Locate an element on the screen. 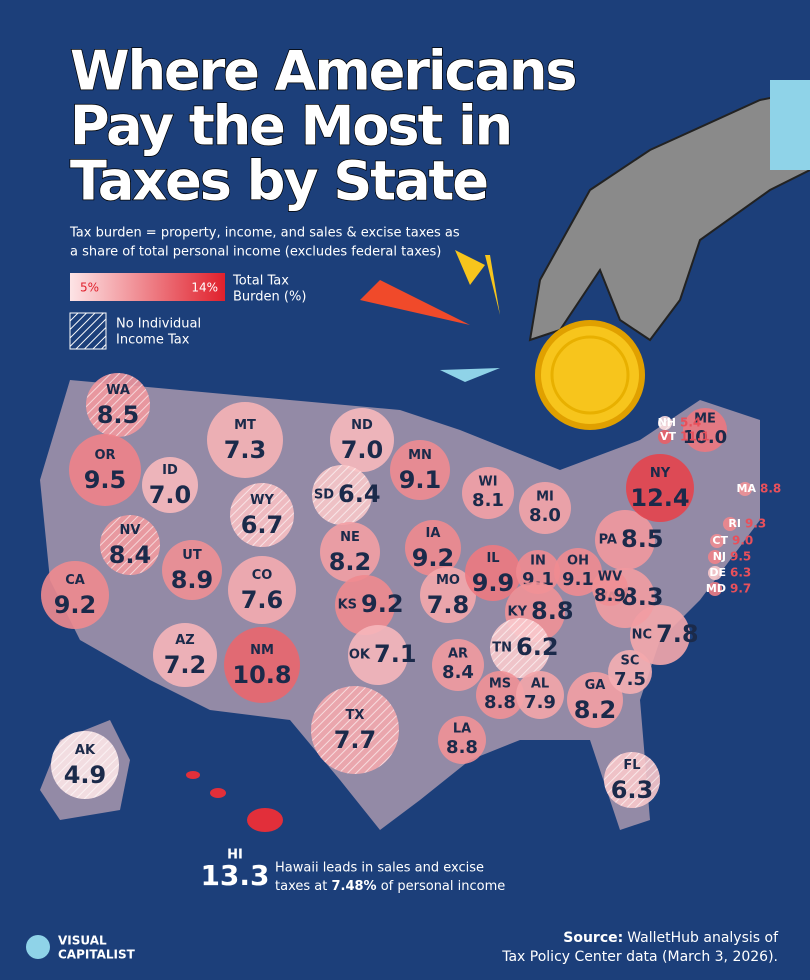  source-line: Tax Policy Center data (March 3, 2026). is located at coordinates (639, 957).